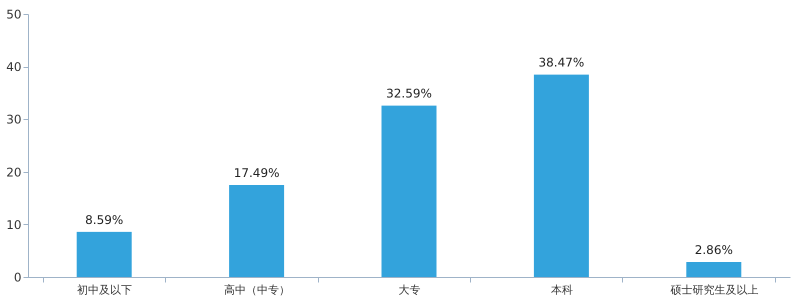 This screenshot has height=300, width=800. What do you see at coordinates (257, 290) in the screenshot?
I see `x-tick-label: 高中（中专）` at bounding box center [257, 290].